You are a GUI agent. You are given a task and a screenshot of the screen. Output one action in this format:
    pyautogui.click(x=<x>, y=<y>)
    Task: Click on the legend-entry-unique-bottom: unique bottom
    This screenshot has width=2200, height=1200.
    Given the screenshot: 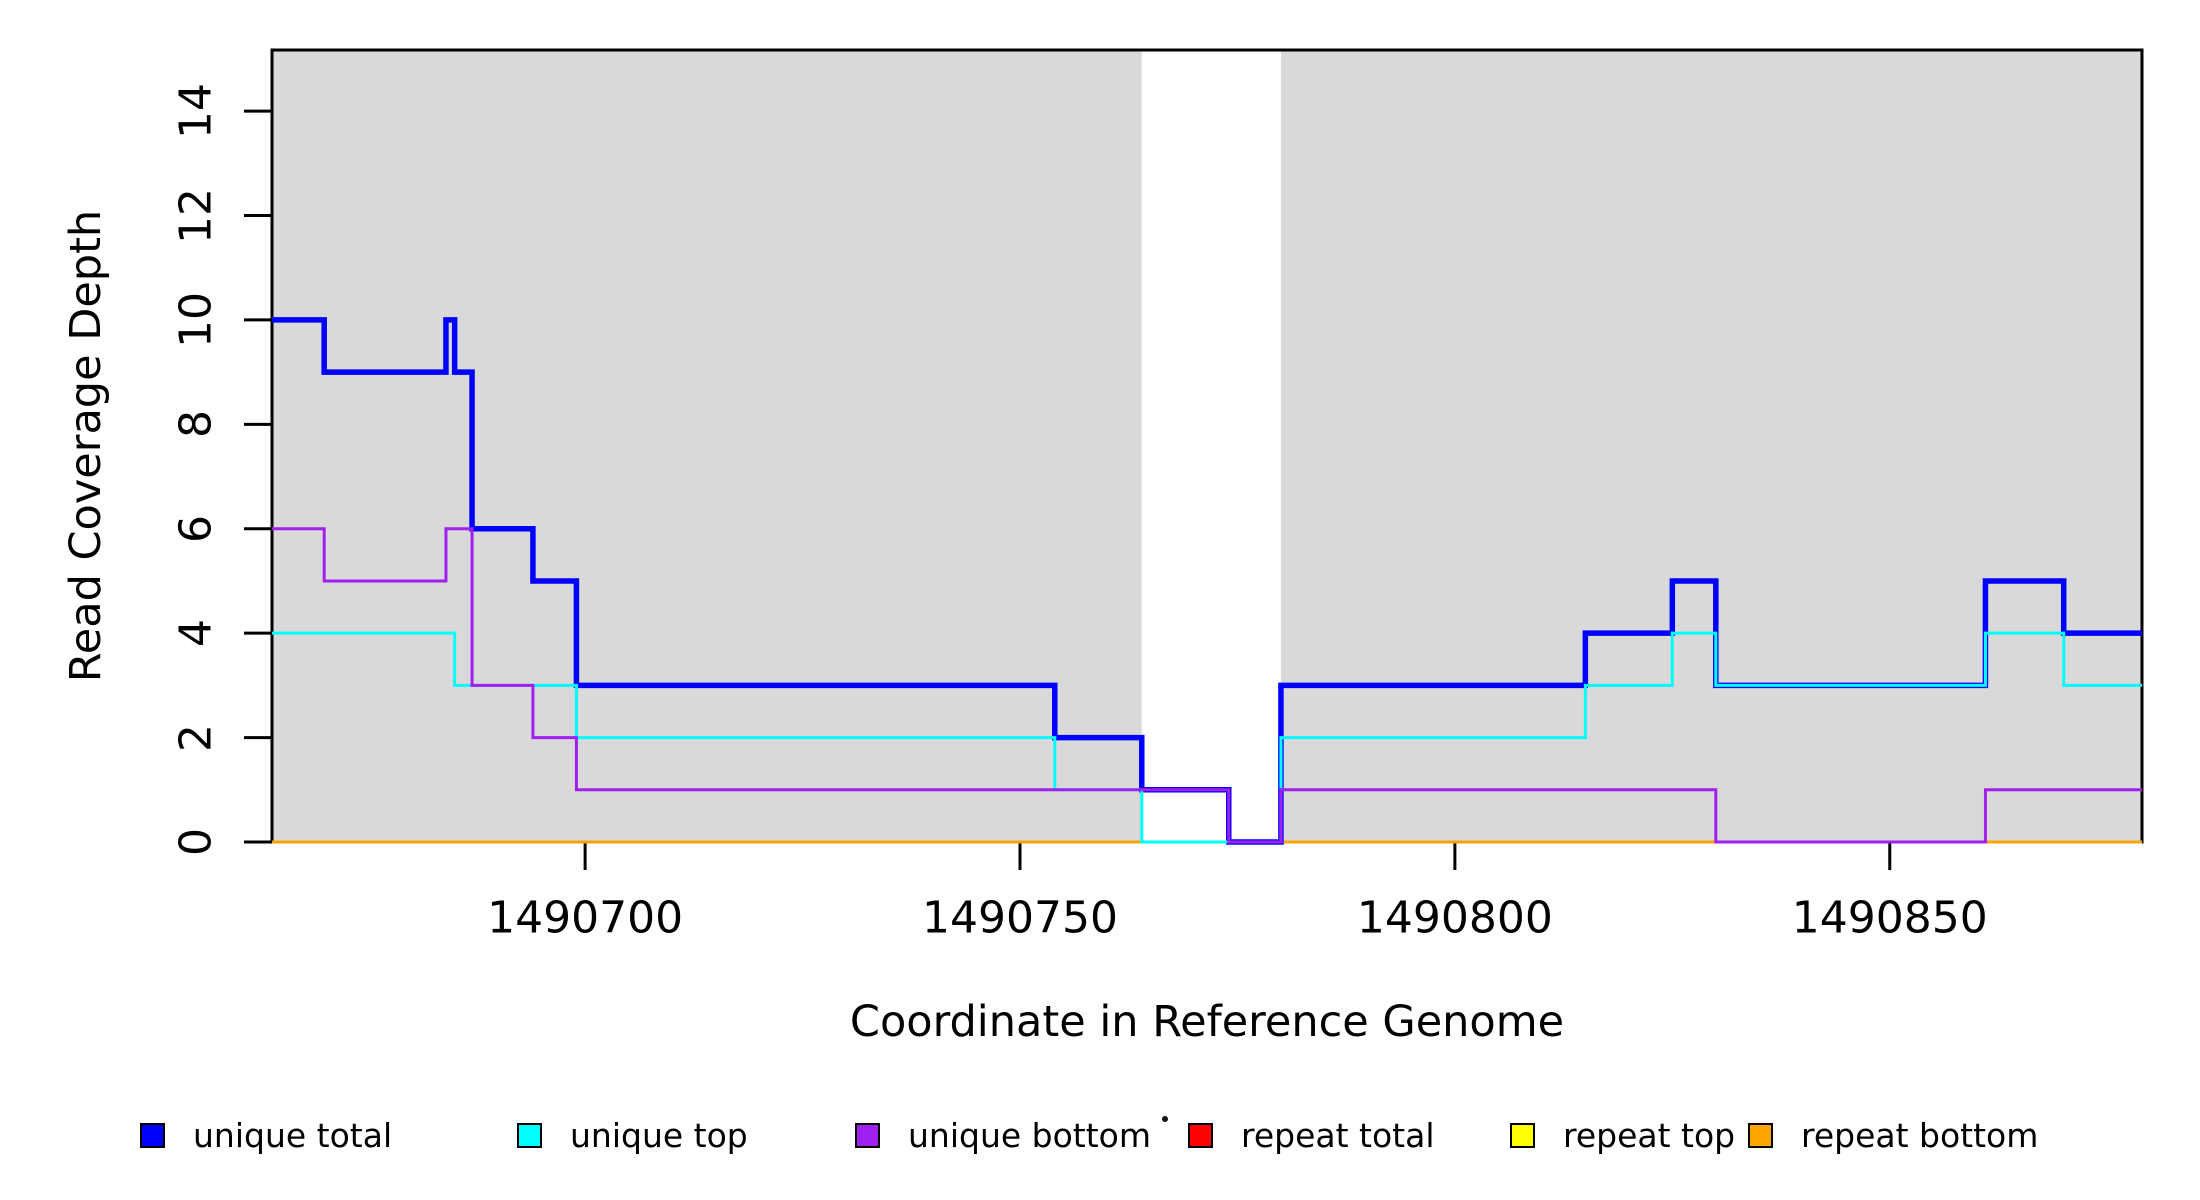 What is the action you would take?
    pyautogui.click(x=1003, y=1135)
    